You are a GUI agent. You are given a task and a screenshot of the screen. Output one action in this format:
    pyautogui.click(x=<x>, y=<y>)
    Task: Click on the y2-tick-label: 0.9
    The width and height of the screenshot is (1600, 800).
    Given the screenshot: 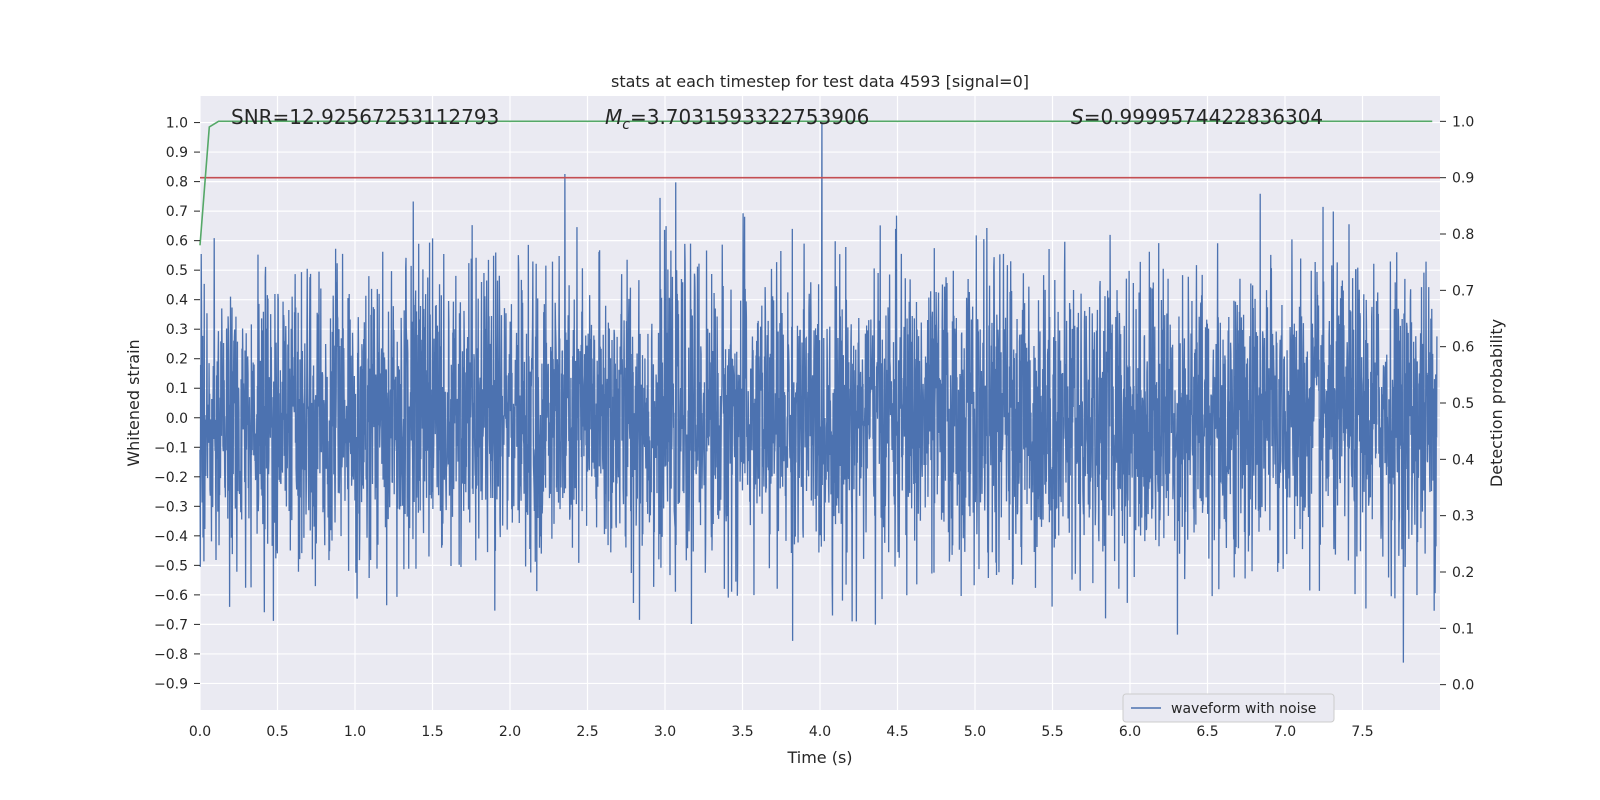 What is the action you would take?
    pyautogui.click(x=1463, y=179)
    